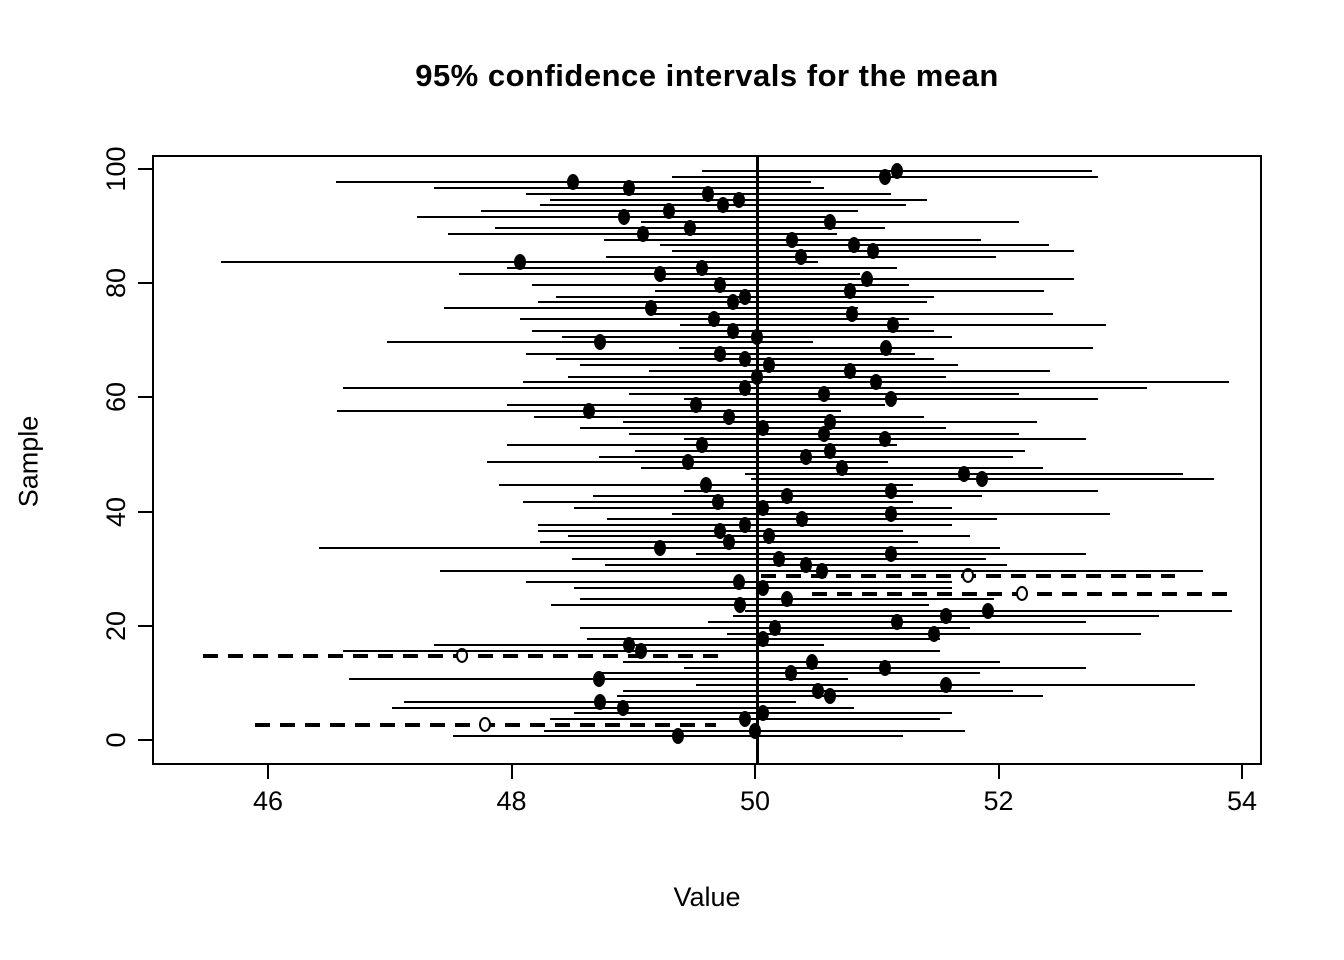 This screenshot has height=960, width=1344. Describe the element at coordinates (707, 897) in the screenshot. I see `x-axis-label: Value` at that location.